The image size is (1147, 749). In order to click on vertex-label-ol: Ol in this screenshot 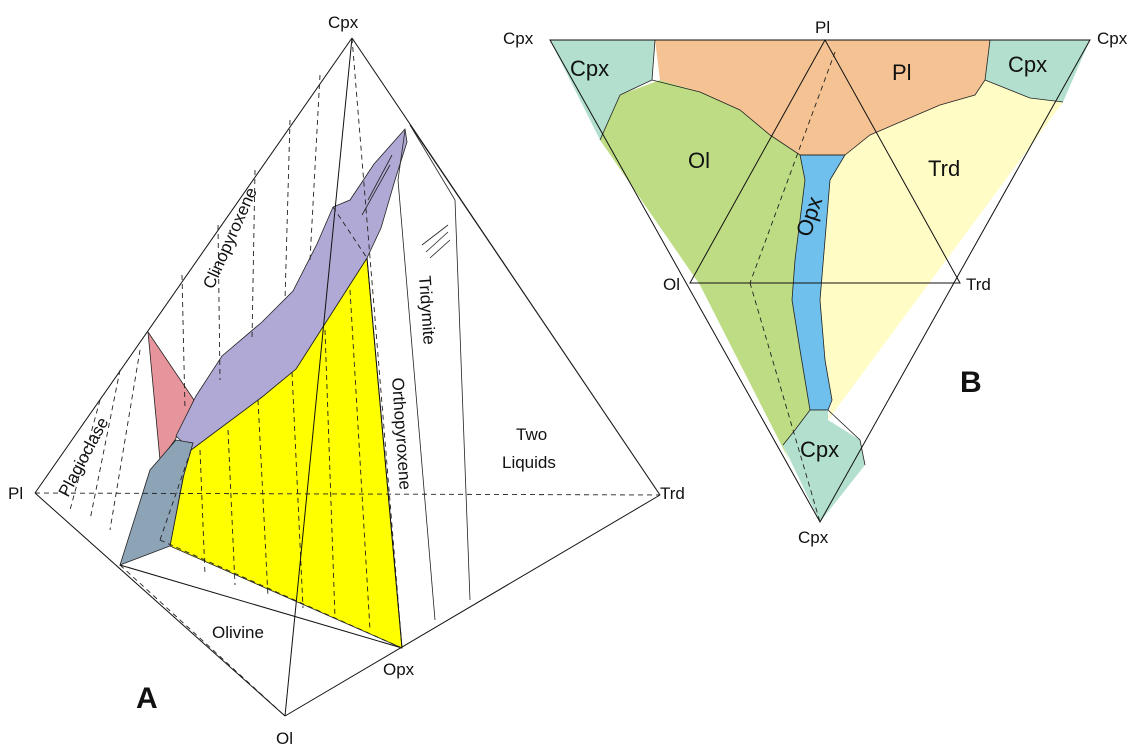, I will do `click(284, 738)`.